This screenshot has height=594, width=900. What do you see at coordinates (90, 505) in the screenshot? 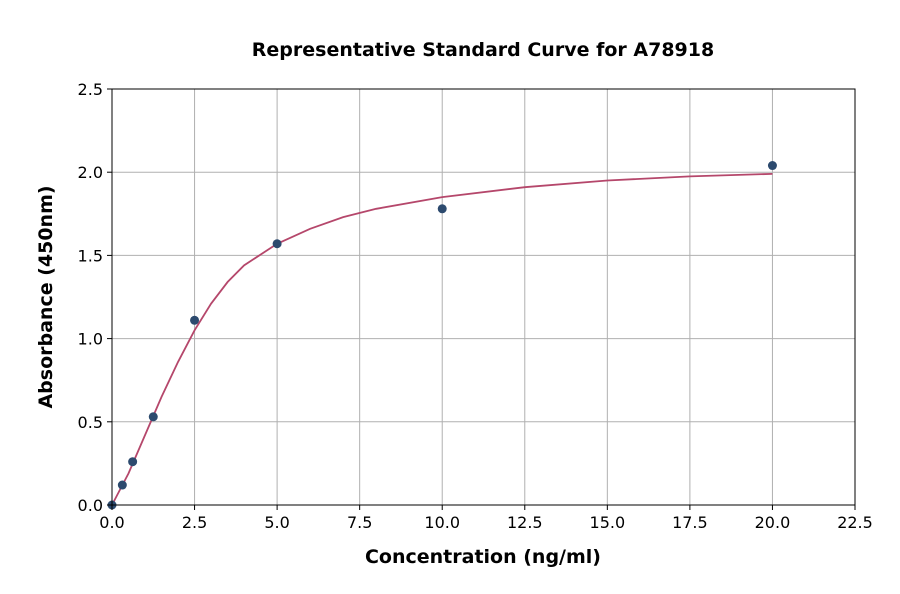
I see `y-tick-label: 0.0` at bounding box center [90, 505].